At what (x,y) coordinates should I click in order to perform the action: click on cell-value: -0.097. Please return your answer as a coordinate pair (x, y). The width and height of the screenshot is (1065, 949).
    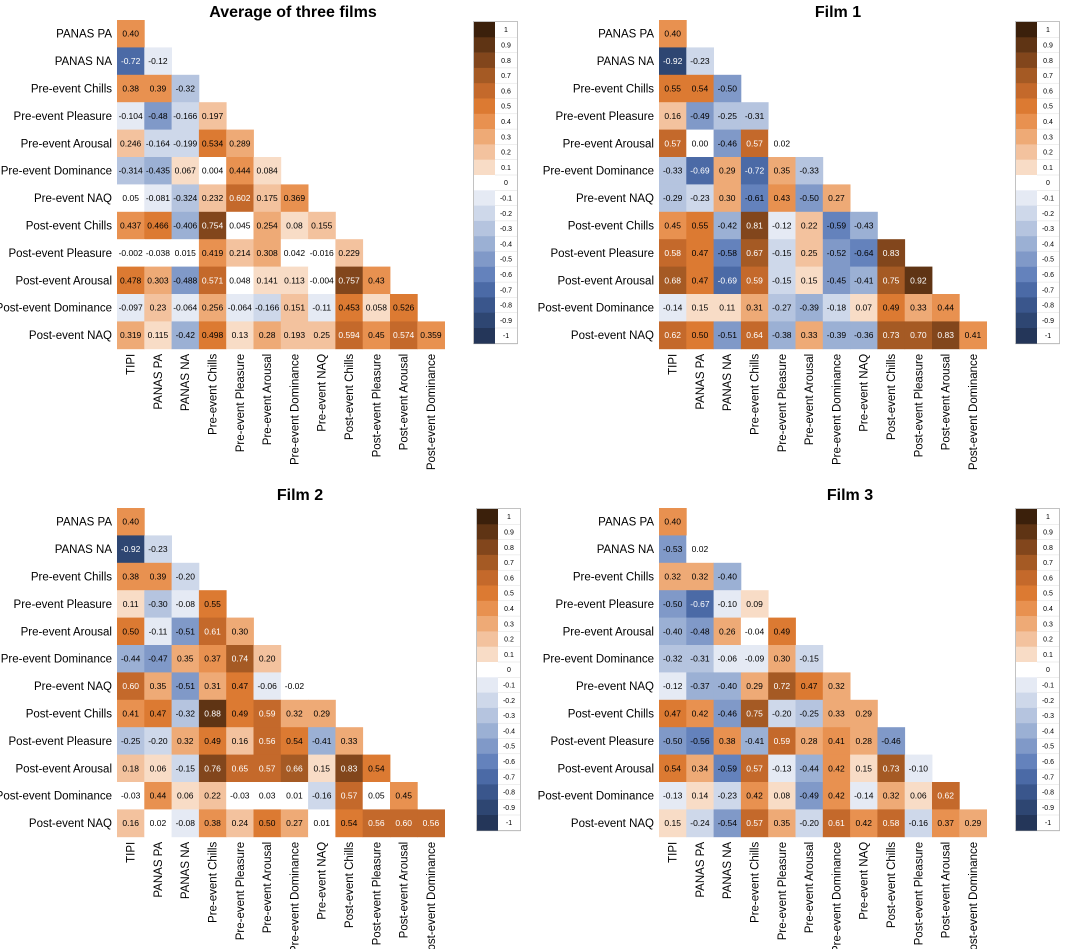
    Looking at the image, I should click on (131, 308).